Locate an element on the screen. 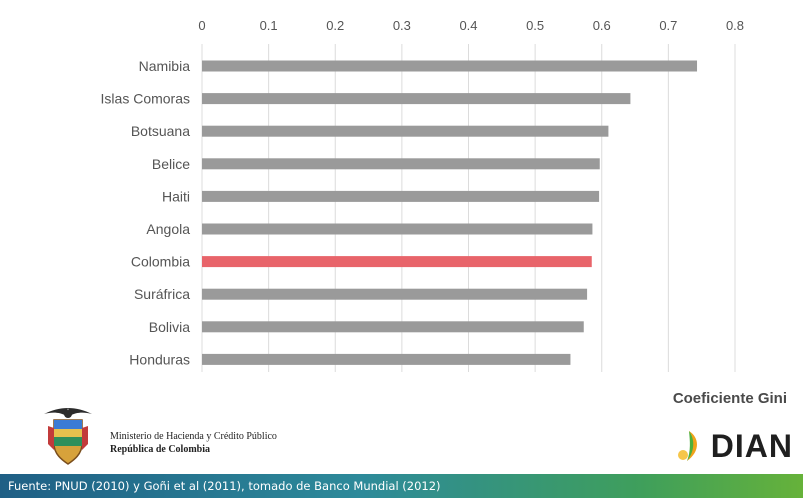 The width and height of the screenshot is (803, 498). x-tick-label: 0.7 is located at coordinates (668, 25).